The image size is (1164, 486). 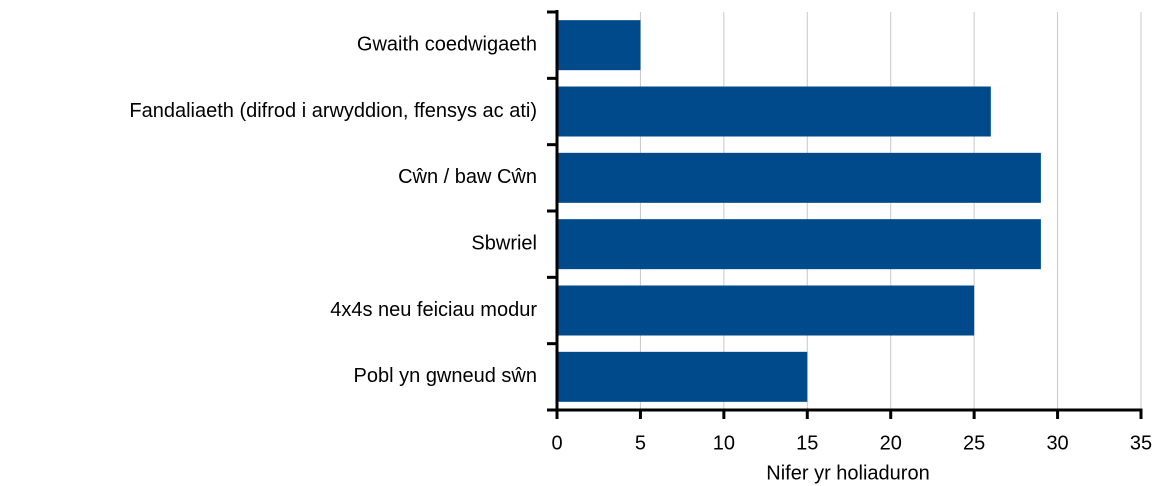 I want to click on x-tick-label: 15, so click(x=807, y=443).